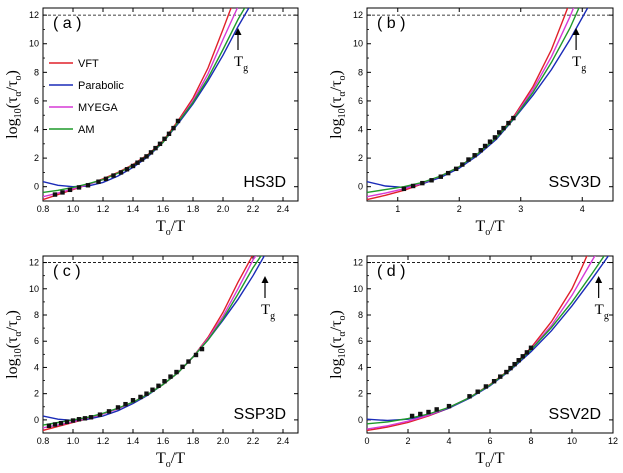 The image size is (623, 473). What do you see at coordinates (67, 271) in the screenshot?
I see `panel-label: ( c )` at bounding box center [67, 271].